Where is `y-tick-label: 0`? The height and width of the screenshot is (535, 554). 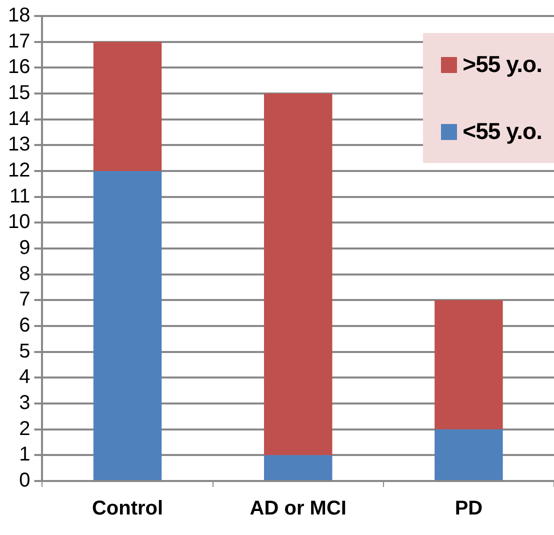 y-tick-label: 0 is located at coordinates (24, 481).